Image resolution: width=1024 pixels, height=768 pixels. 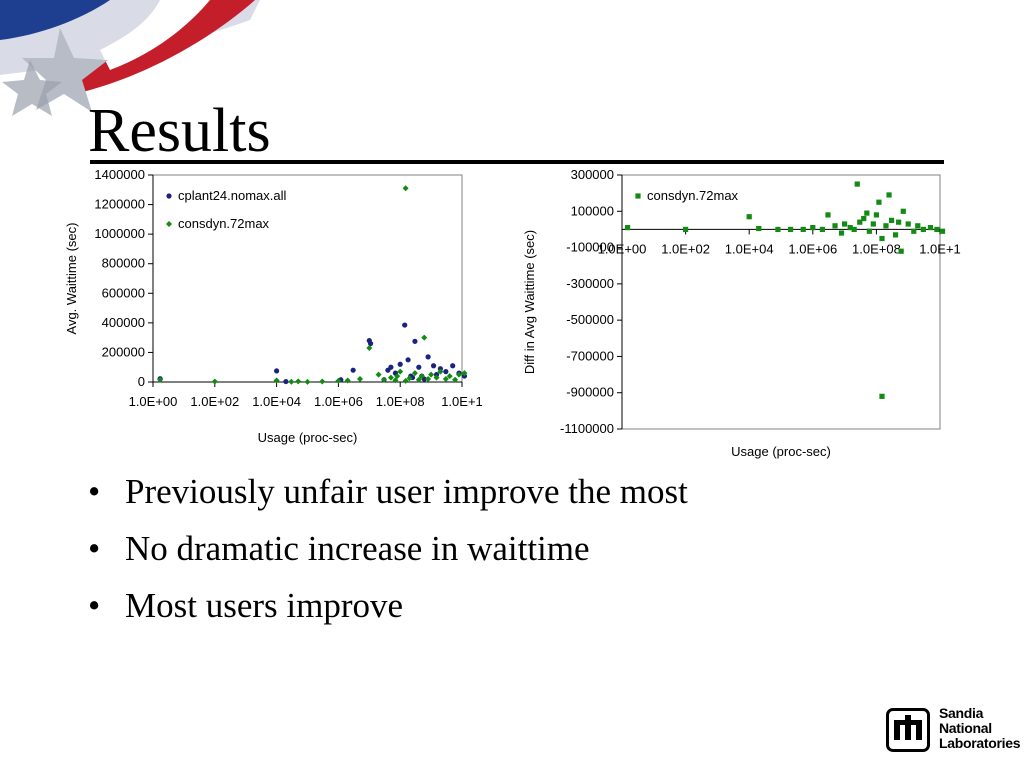 I want to click on sandia-logo-icon, so click(x=908, y=730).